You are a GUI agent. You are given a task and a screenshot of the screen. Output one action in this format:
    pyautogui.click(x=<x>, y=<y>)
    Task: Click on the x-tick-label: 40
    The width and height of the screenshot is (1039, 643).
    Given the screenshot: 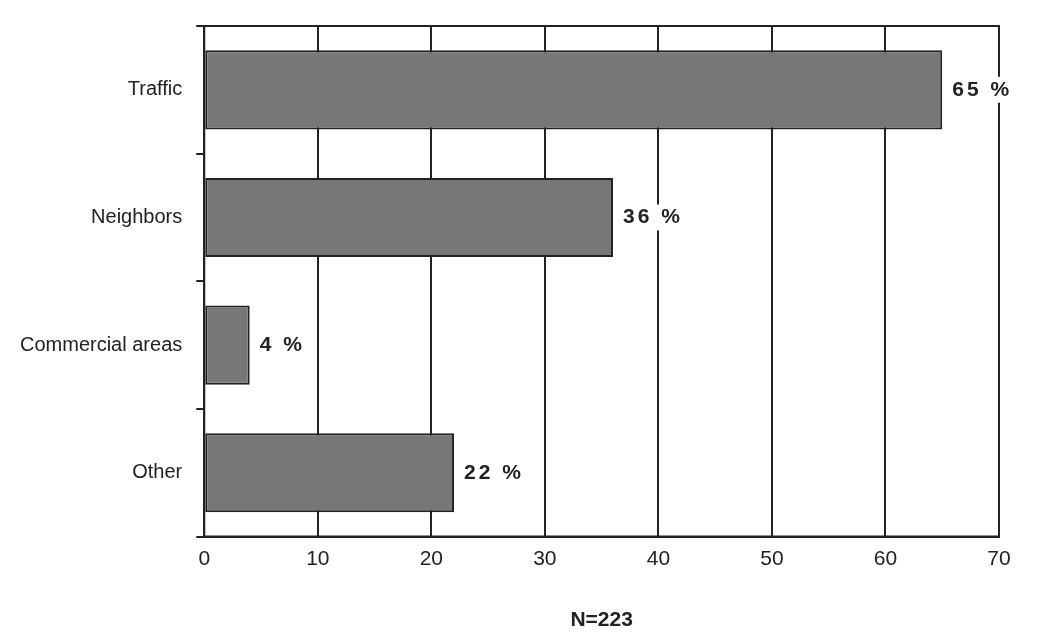 What is the action you would take?
    pyautogui.click(x=658, y=557)
    